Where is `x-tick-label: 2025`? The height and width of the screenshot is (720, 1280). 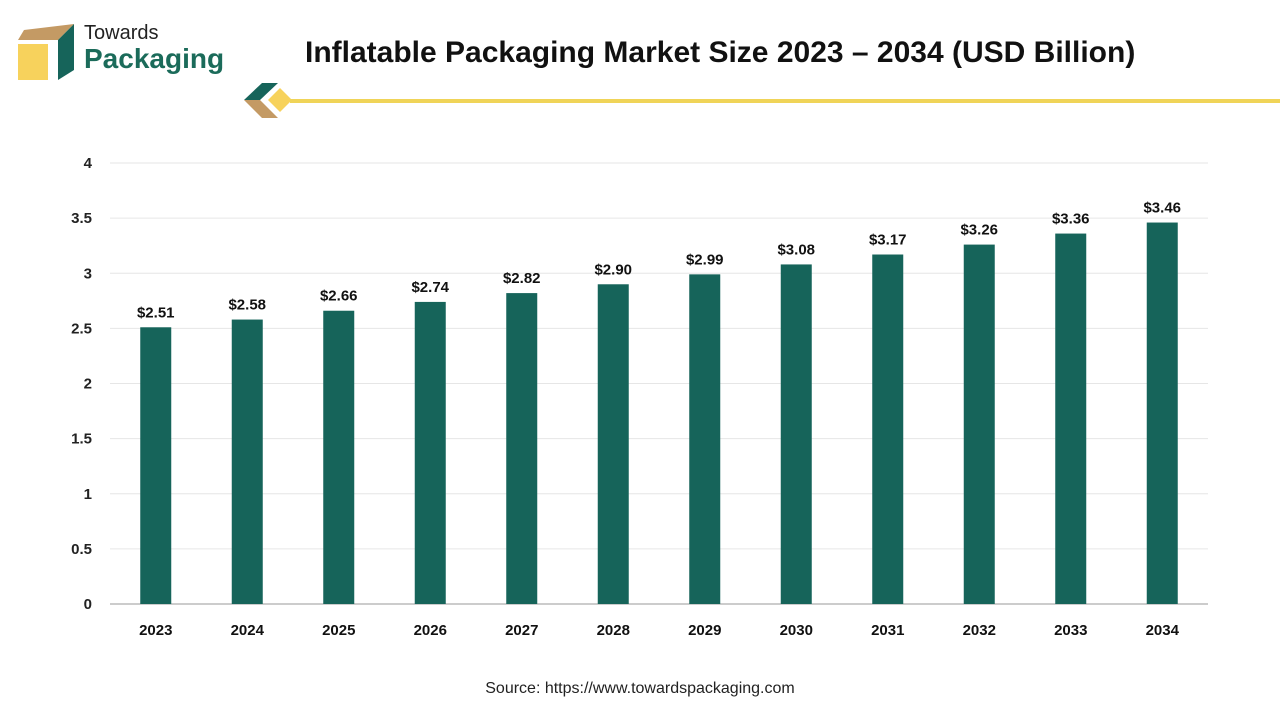
x-tick-label: 2025 is located at coordinates (338, 630).